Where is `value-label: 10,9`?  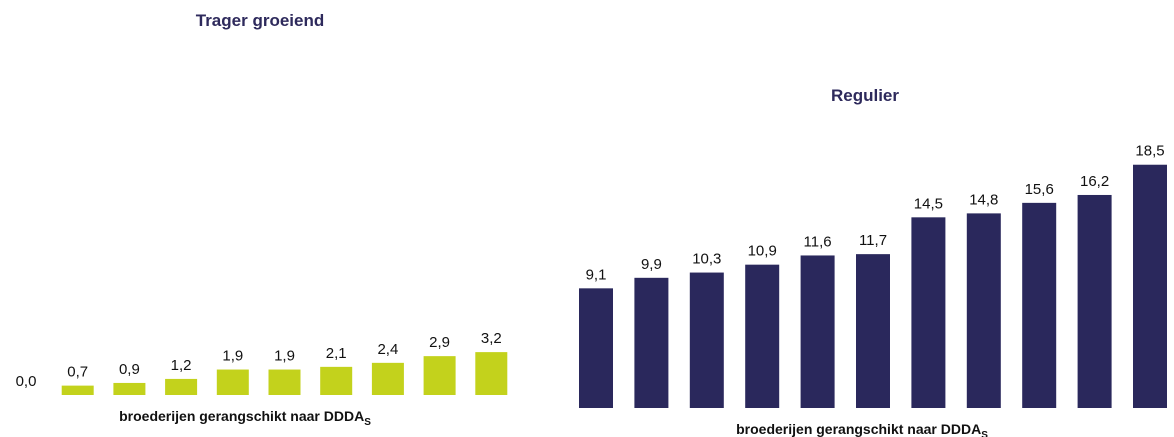
value-label: 10,9 is located at coordinates (762, 251).